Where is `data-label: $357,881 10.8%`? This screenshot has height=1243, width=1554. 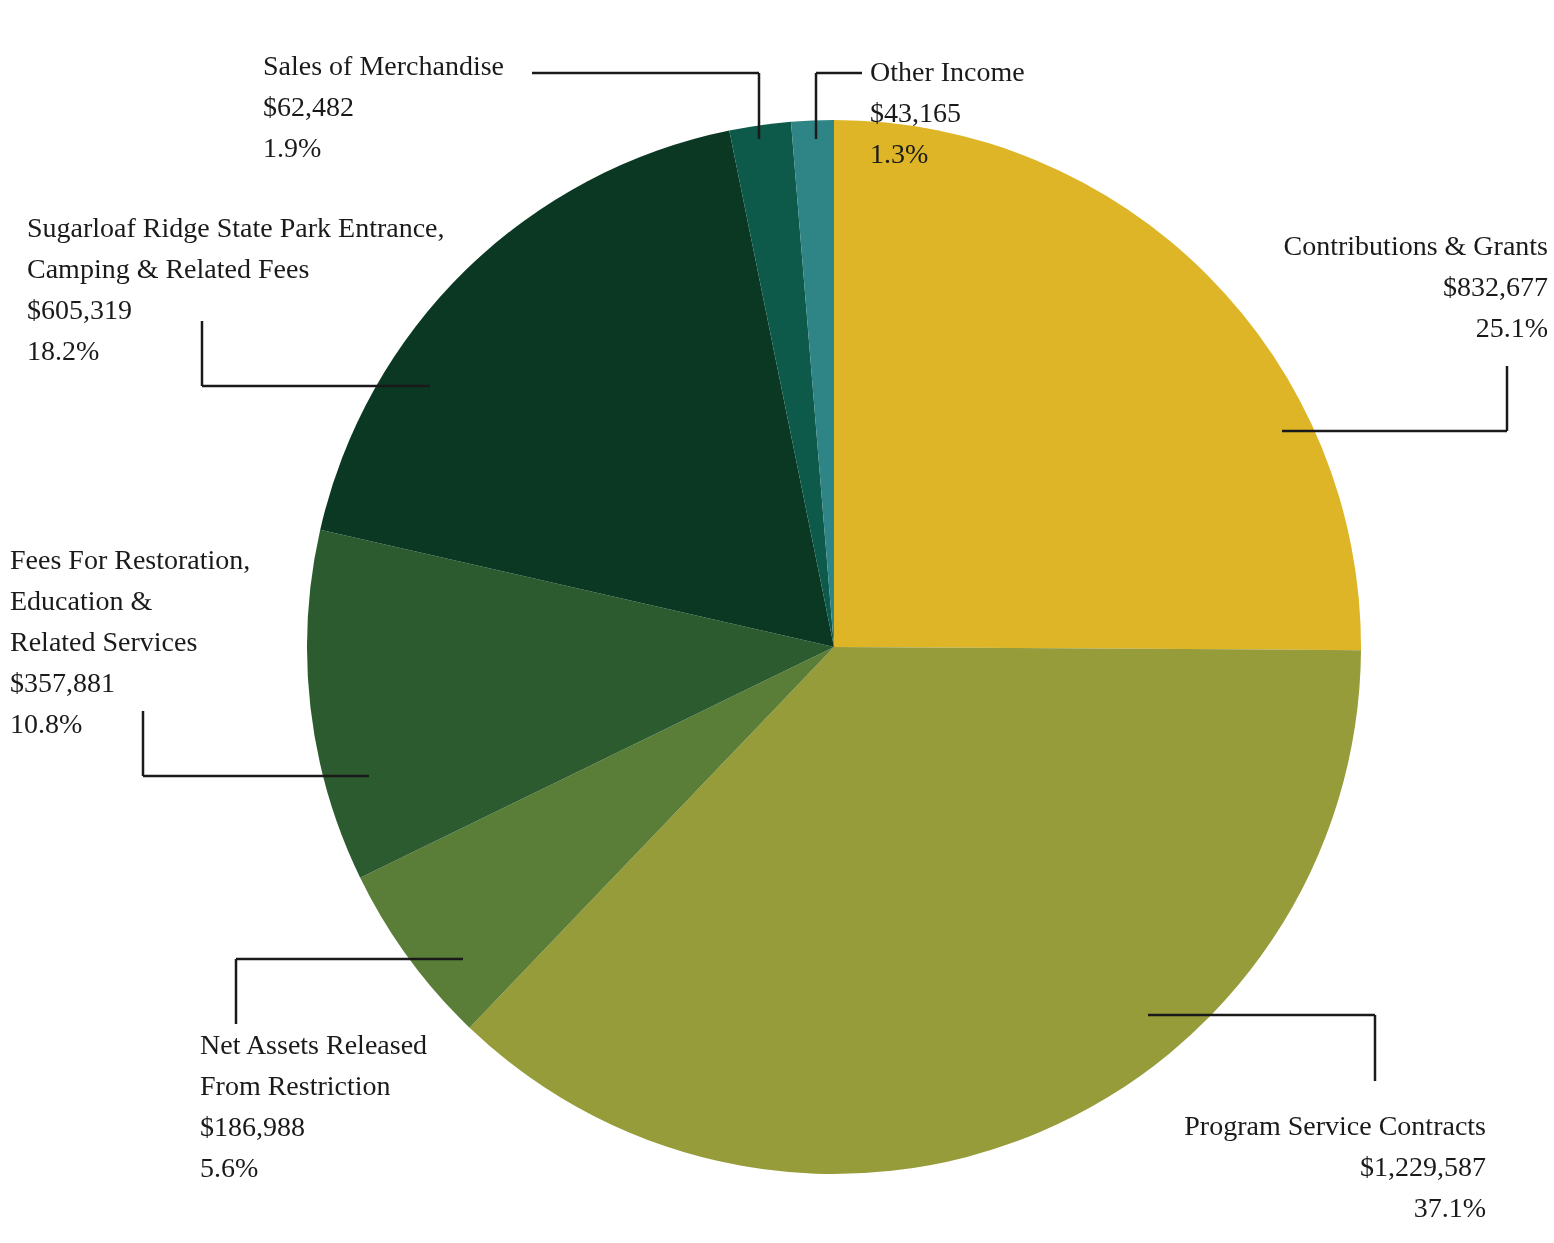 data-label: $357,881 10.8% is located at coordinates (62, 703).